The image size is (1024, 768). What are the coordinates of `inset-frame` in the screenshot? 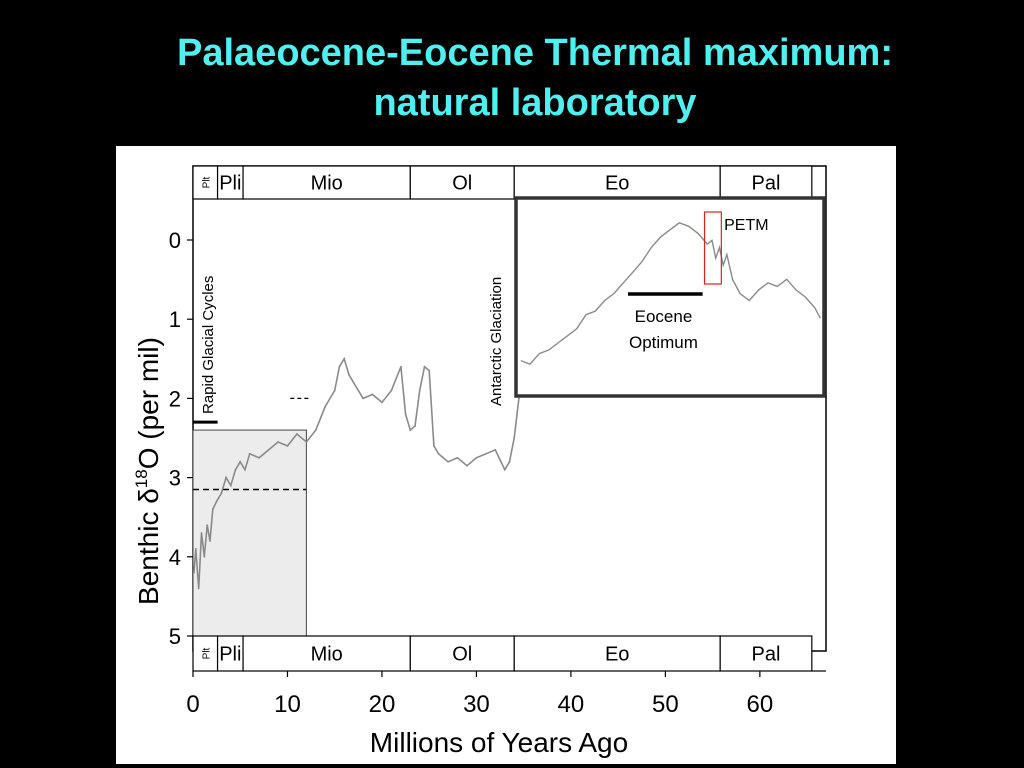 It's located at (670, 297).